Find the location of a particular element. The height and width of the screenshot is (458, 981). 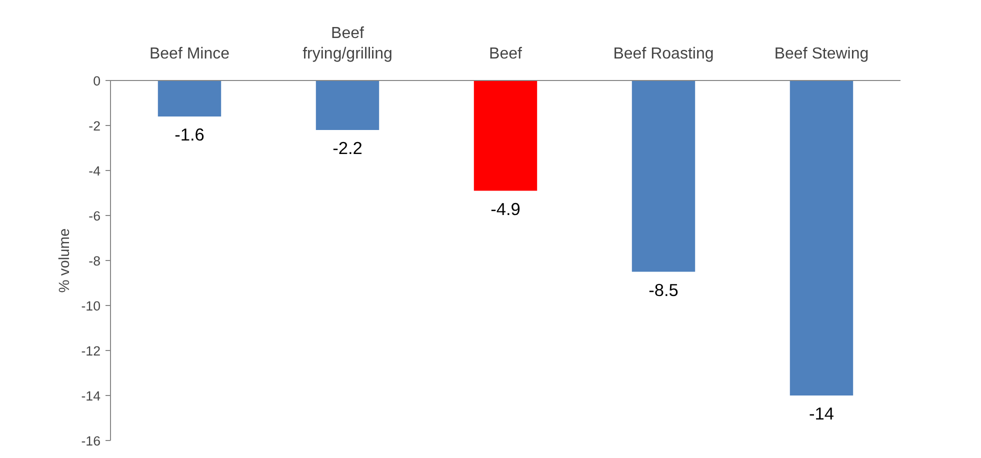

y-tick-label: 0 is located at coordinates (97, 81).